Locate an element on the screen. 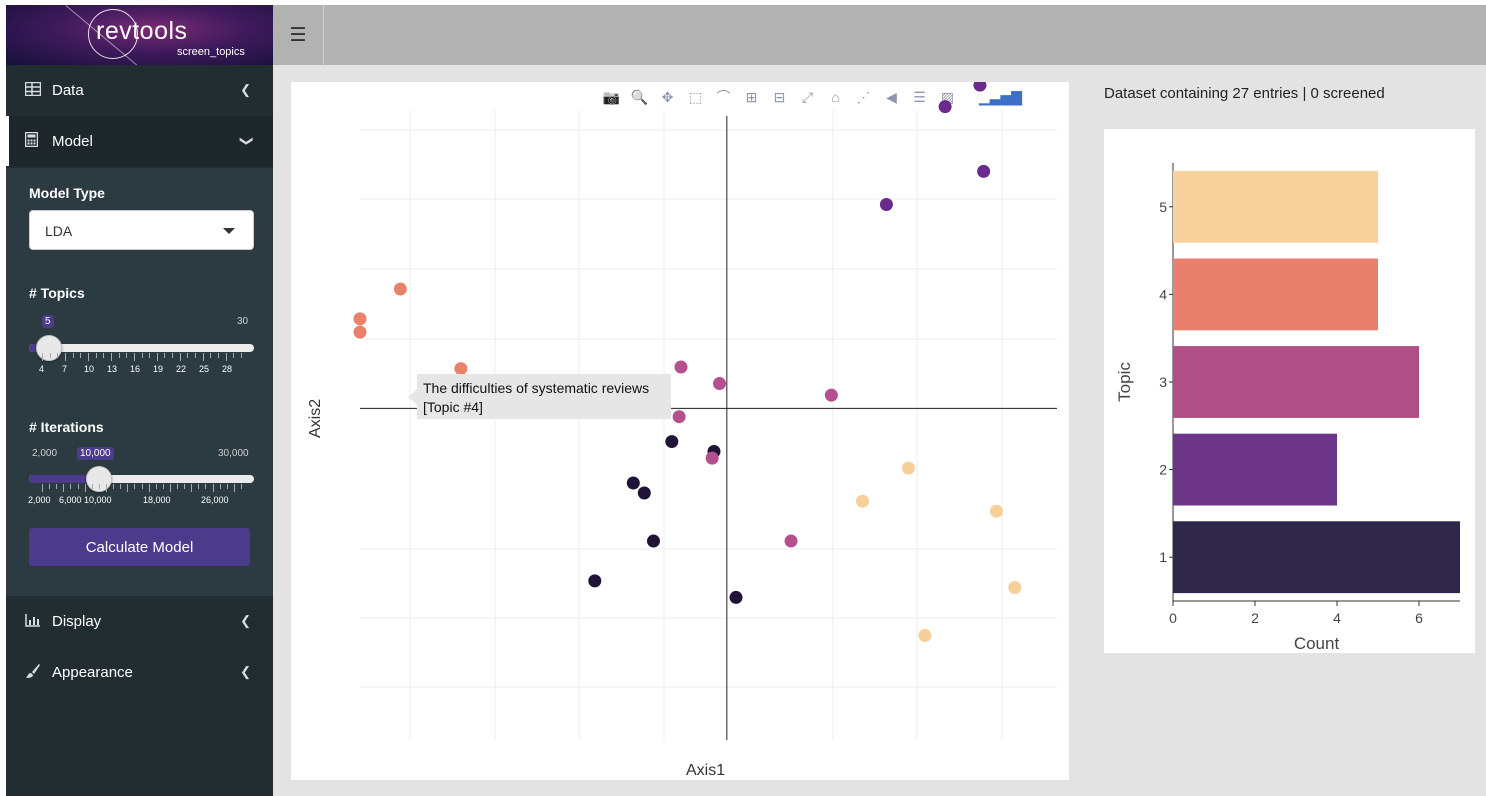  sidebar-item-model: Model ❮ is located at coordinates (139, 141).